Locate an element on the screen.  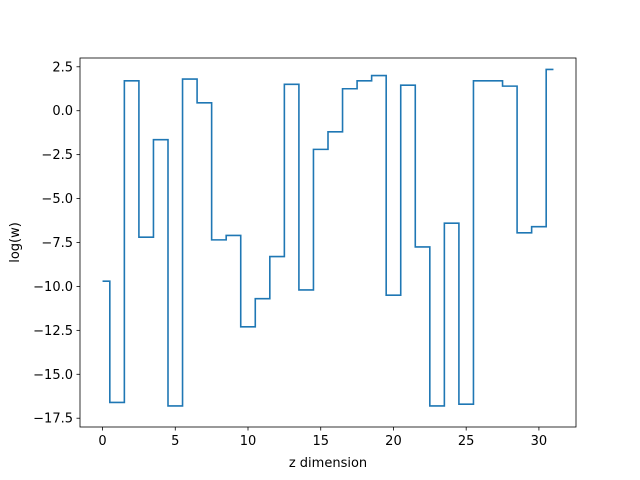
y-tick-label: −15.0 is located at coordinates (53, 375).